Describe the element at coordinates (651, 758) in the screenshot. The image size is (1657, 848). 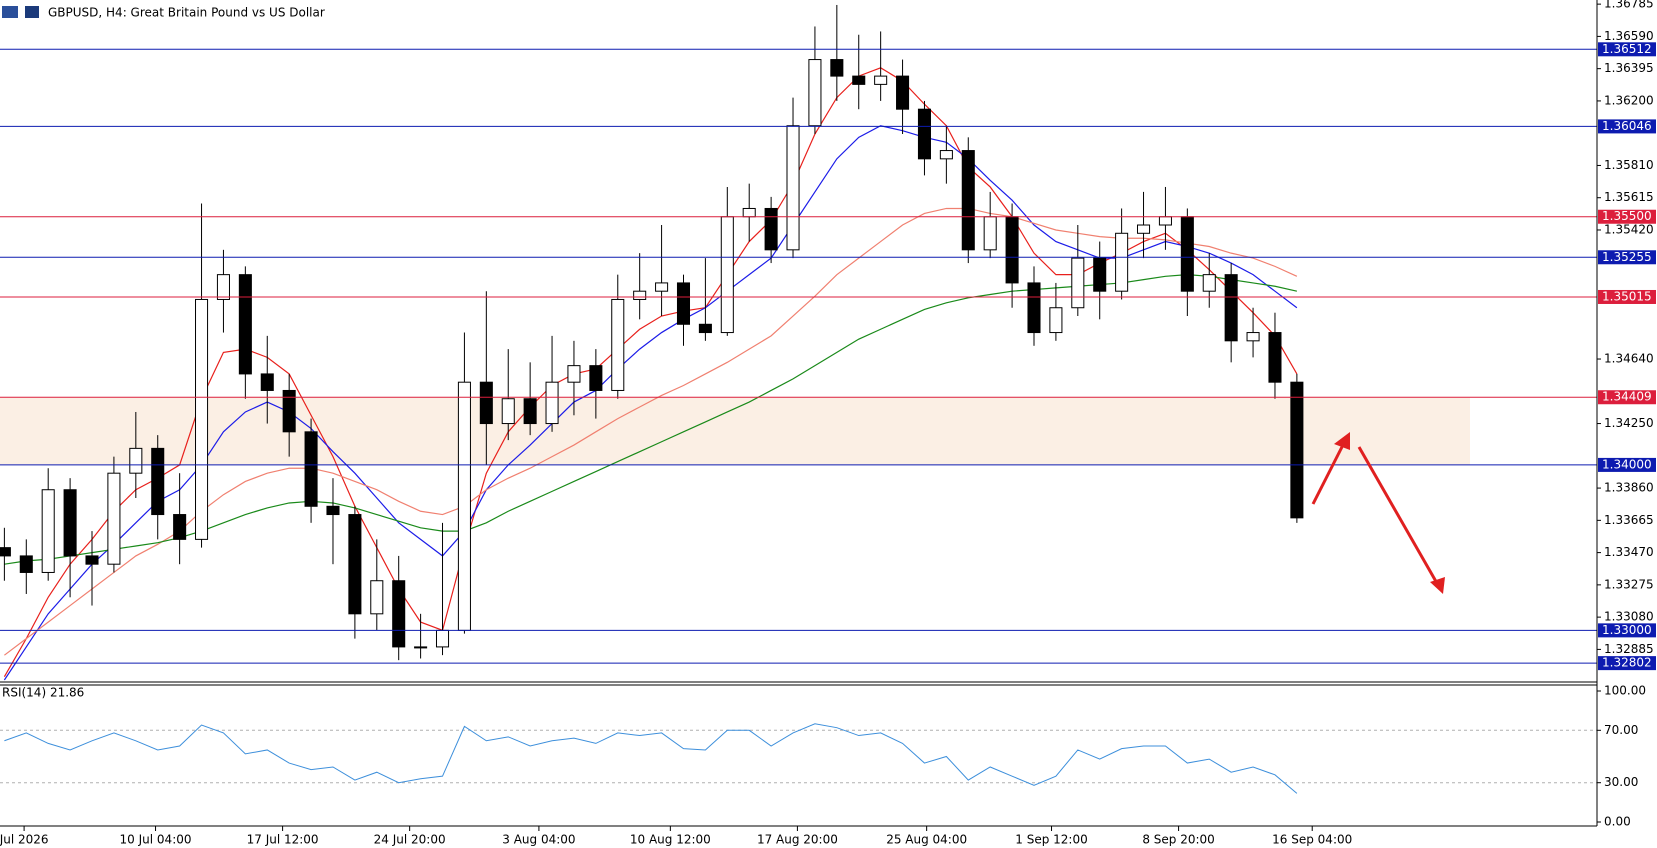
I see `rsi-line` at that location.